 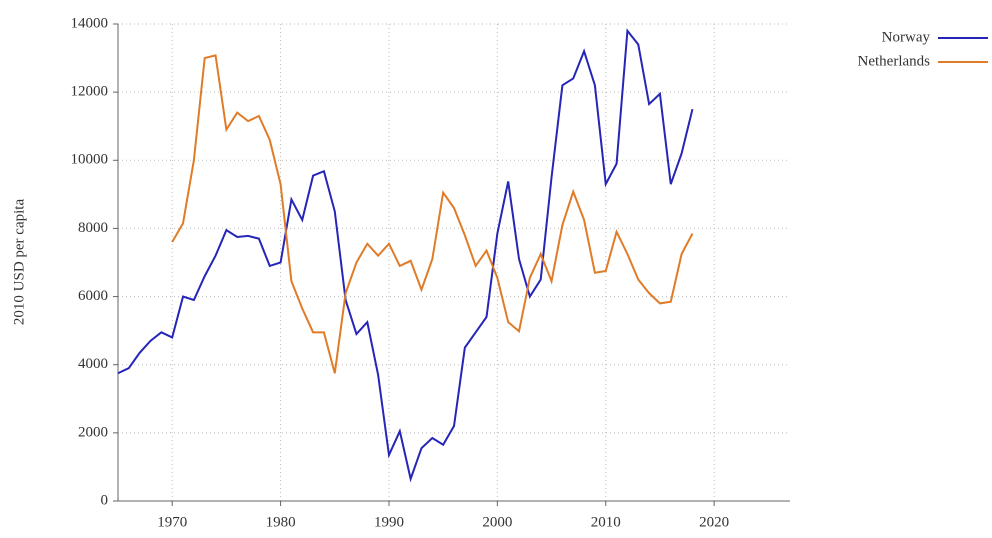 What do you see at coordinates (93, 228) in the screenshot?
I see `y-tick-label: 8000` at bounding box center [93, 228].